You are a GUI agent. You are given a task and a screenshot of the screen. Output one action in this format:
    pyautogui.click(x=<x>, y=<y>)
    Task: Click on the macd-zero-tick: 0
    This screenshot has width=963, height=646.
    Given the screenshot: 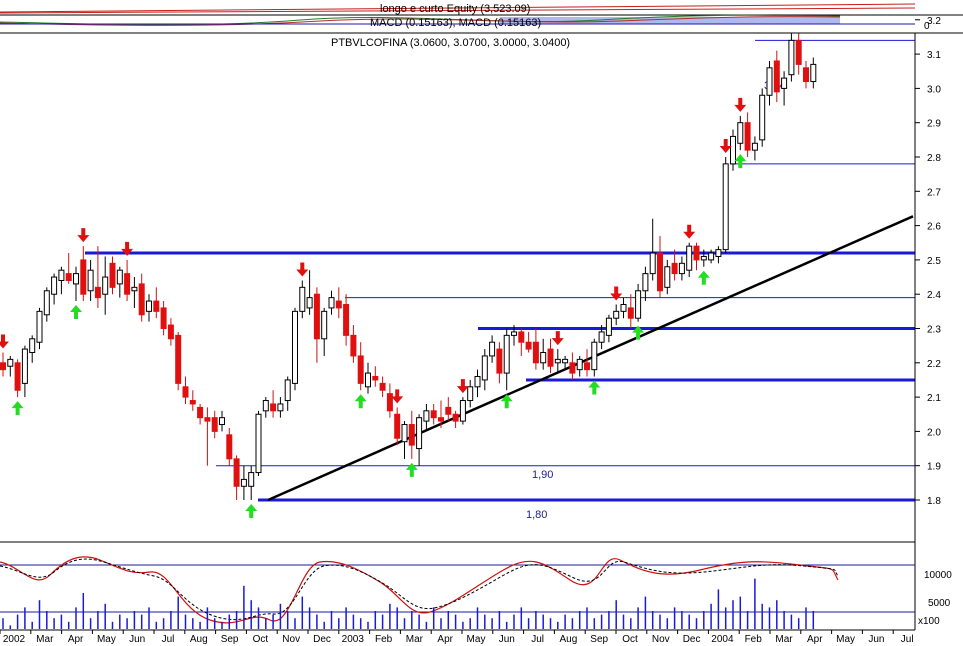 What is the action you would take?
    pyautogui.click(x=927, y=26)
    